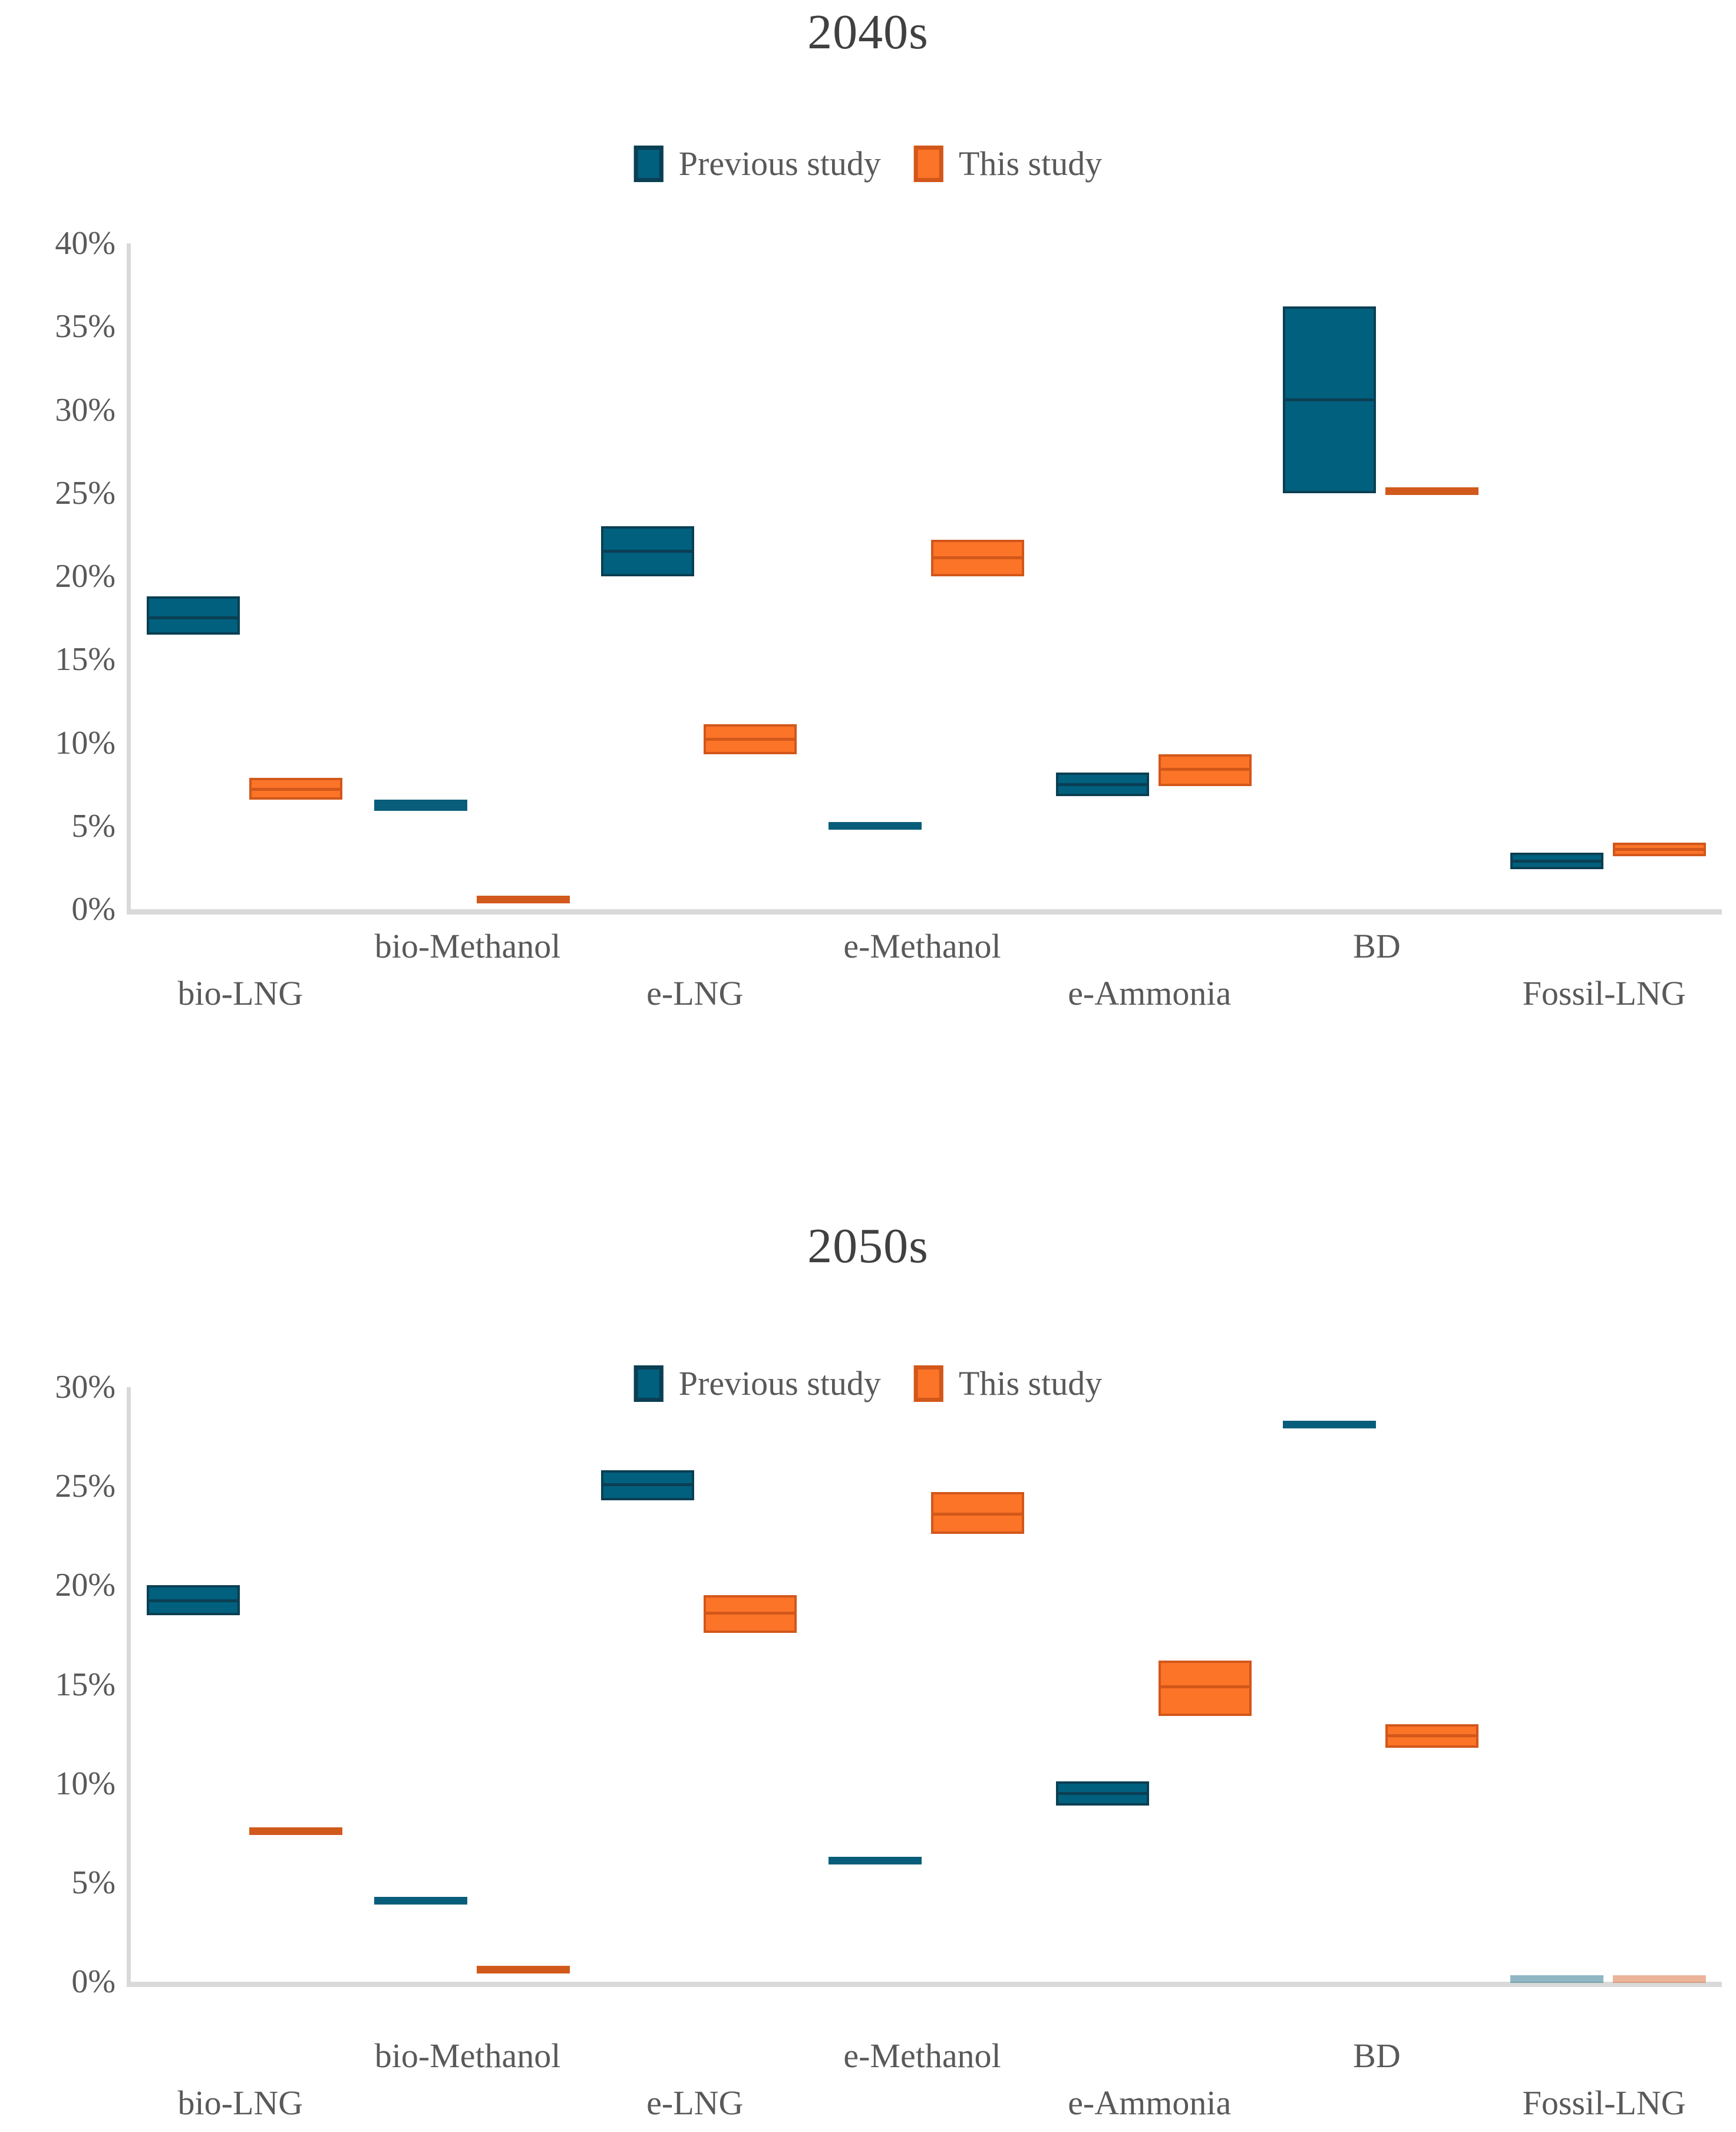 The height and width of the screenshot is (2132, 1736). I want to click on y-tick-label-35: 35%, so click(85, 326).